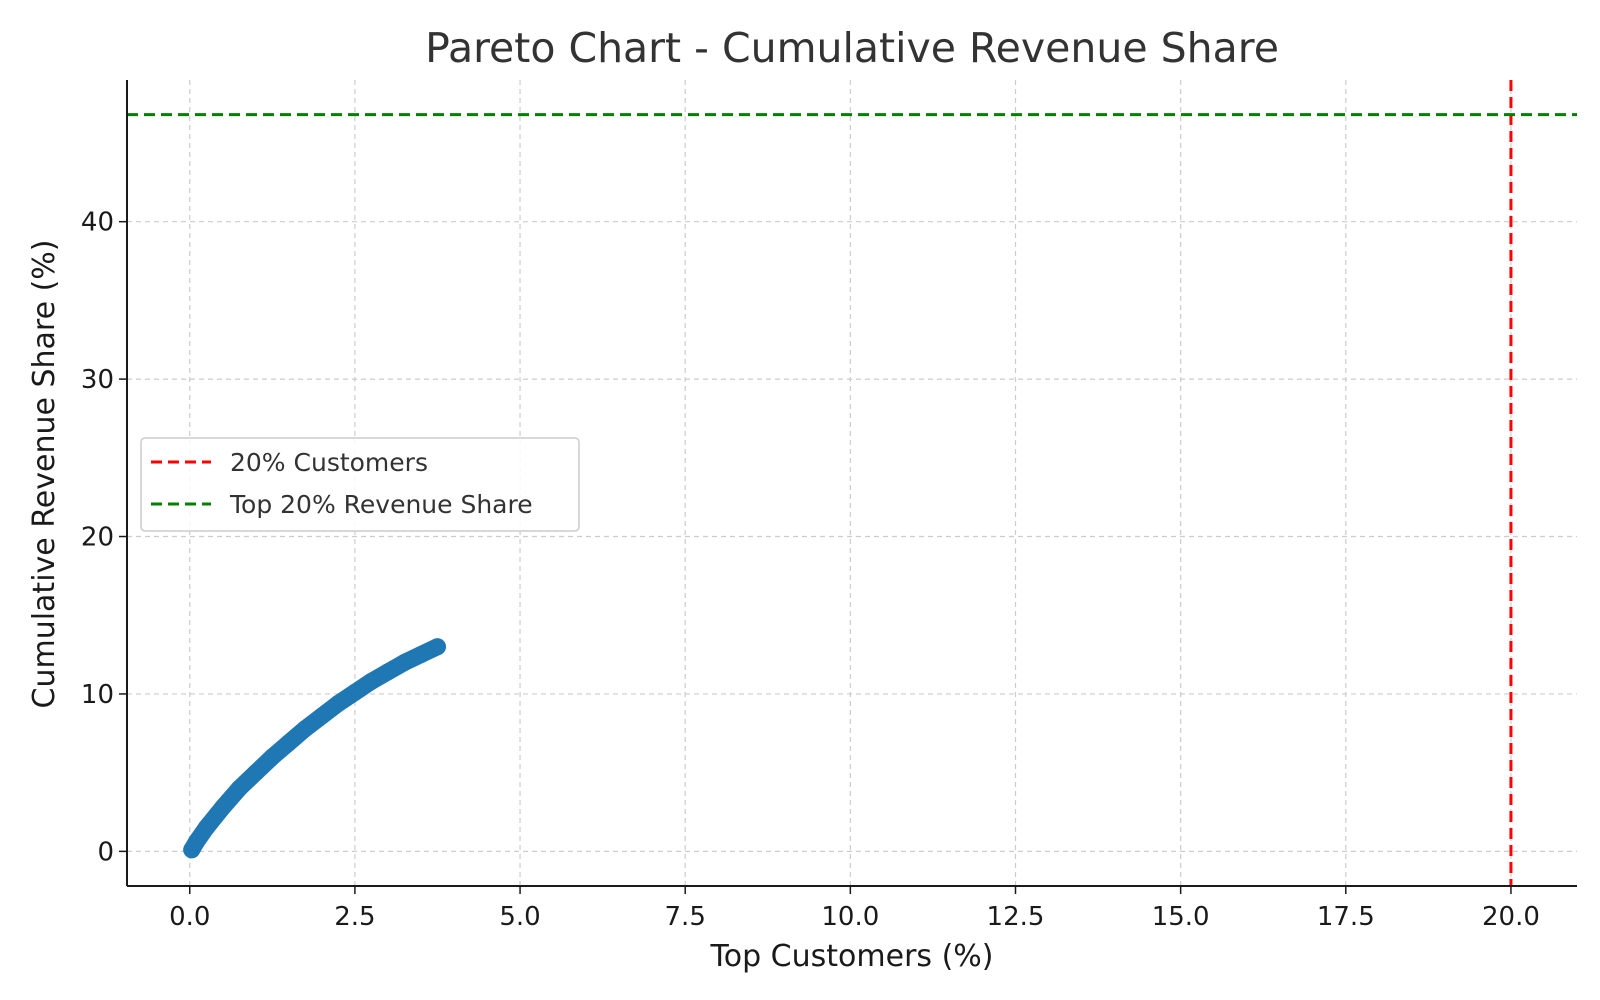 This screenshot has height=1000, width=1600. I want to click on x-axis-label: Top Customers (%), so click(852, 956).